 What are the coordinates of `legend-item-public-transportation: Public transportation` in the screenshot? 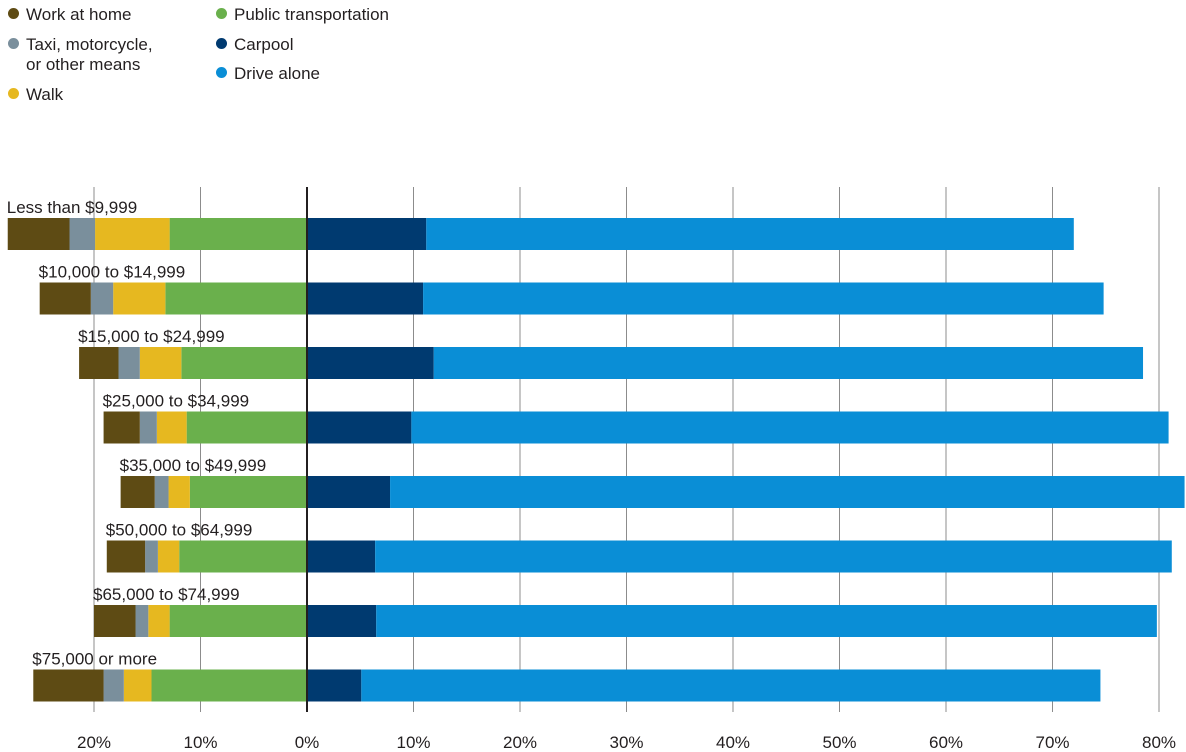 It's located at (302, 15).